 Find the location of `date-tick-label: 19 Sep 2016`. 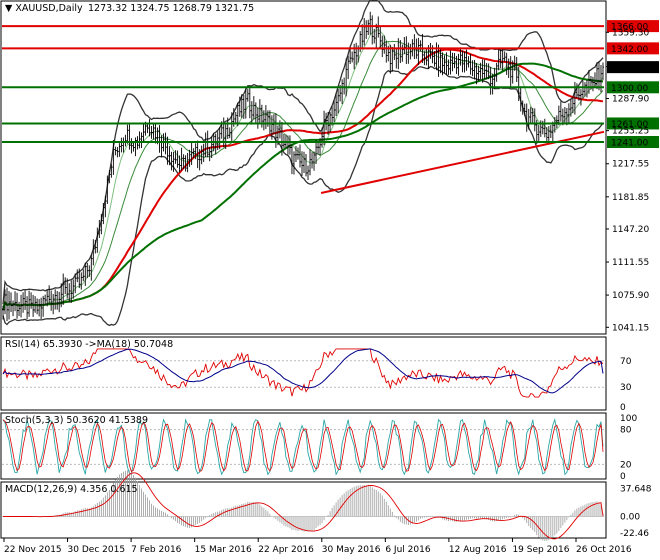

date-tick-label: 19 Sep 2016 is located at coordinates (540, 550).